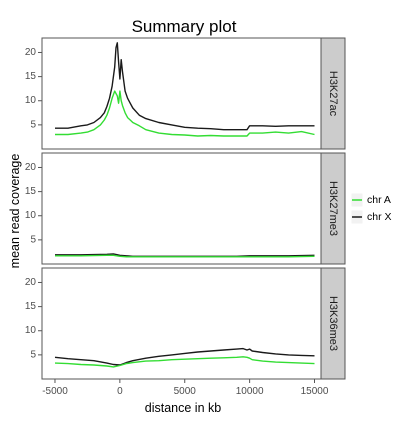 The width and height of the screenshot is (417, 425). What do you see at coordinates (379, 200) in the screenshot?
I see `legend-label: chr A` at bounding box center [379, 200].